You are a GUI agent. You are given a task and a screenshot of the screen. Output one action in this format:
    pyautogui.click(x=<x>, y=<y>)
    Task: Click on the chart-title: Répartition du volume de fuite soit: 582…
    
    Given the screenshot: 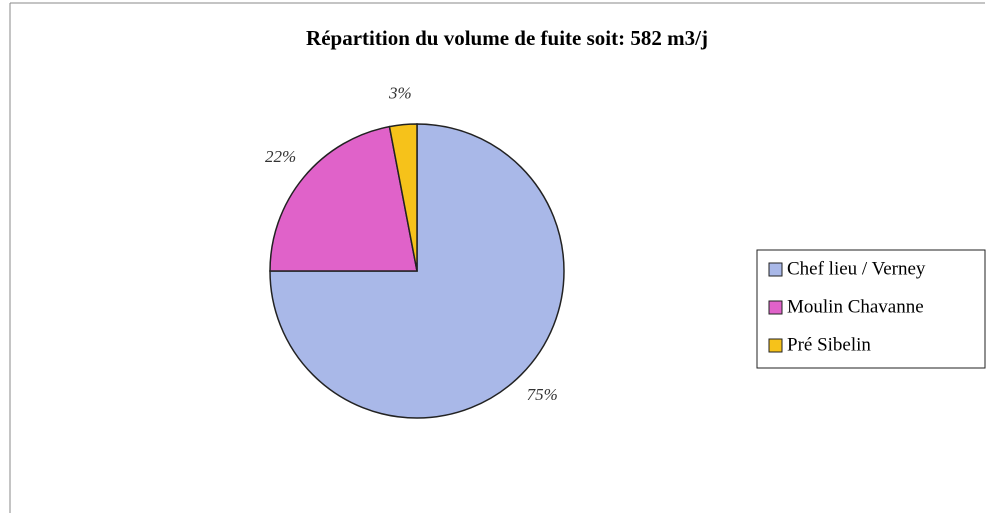 What is the action you would take?
    pyautogui.click(x=507, y=38)
    